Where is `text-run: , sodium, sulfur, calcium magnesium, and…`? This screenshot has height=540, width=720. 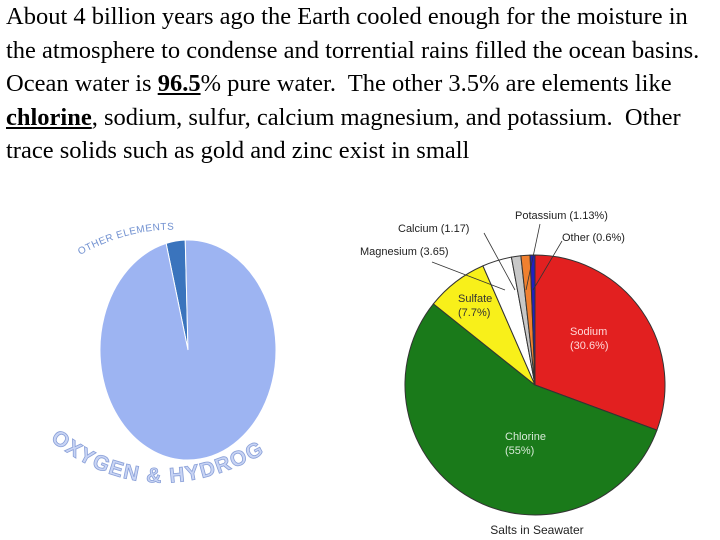
text-run: , sodium, sulfur, calcium magnesium, and… is located at coordinates (346, 134).